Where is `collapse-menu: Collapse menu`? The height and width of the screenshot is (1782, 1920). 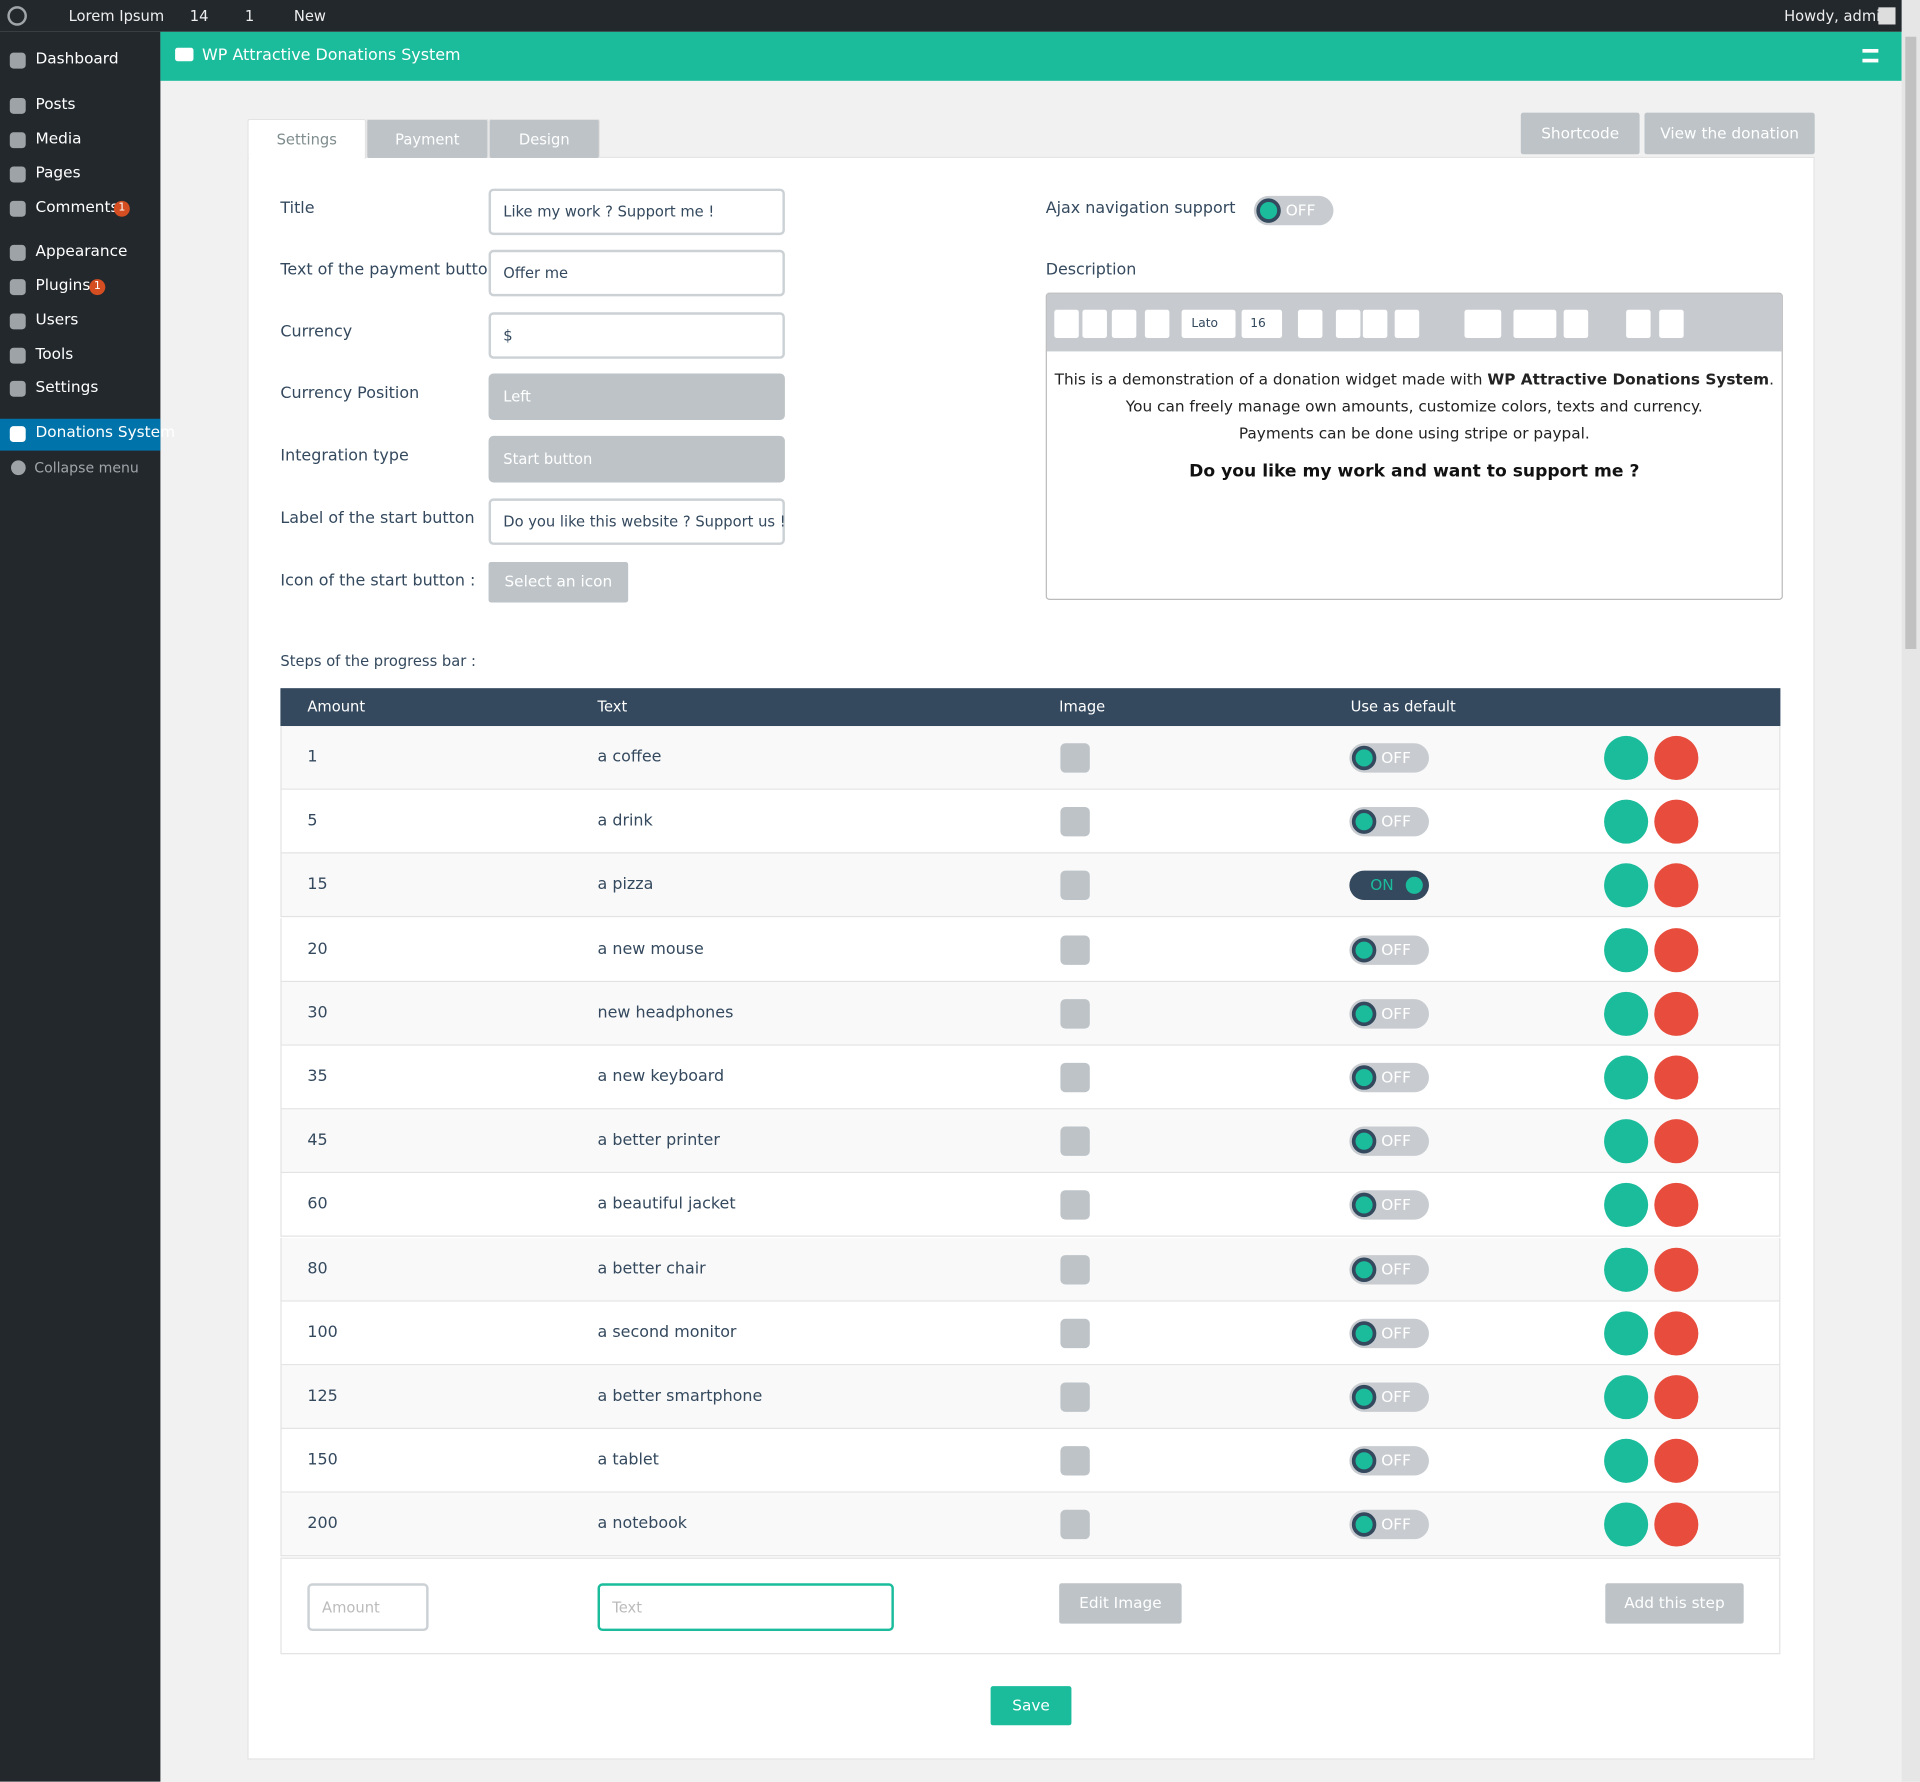 collapse-menu: Collapse menu is located at coordinates (86, 469).